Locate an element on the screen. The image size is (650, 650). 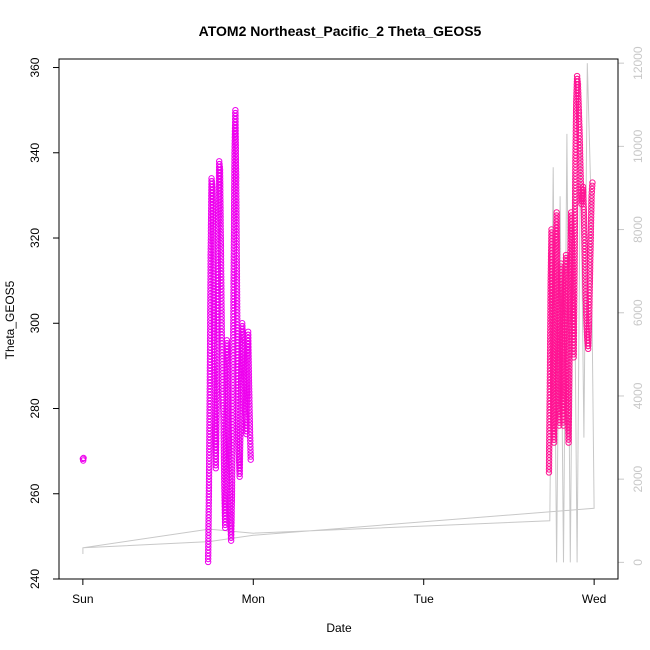
y-tick-label: 260 is located at coordinates (35, 493).